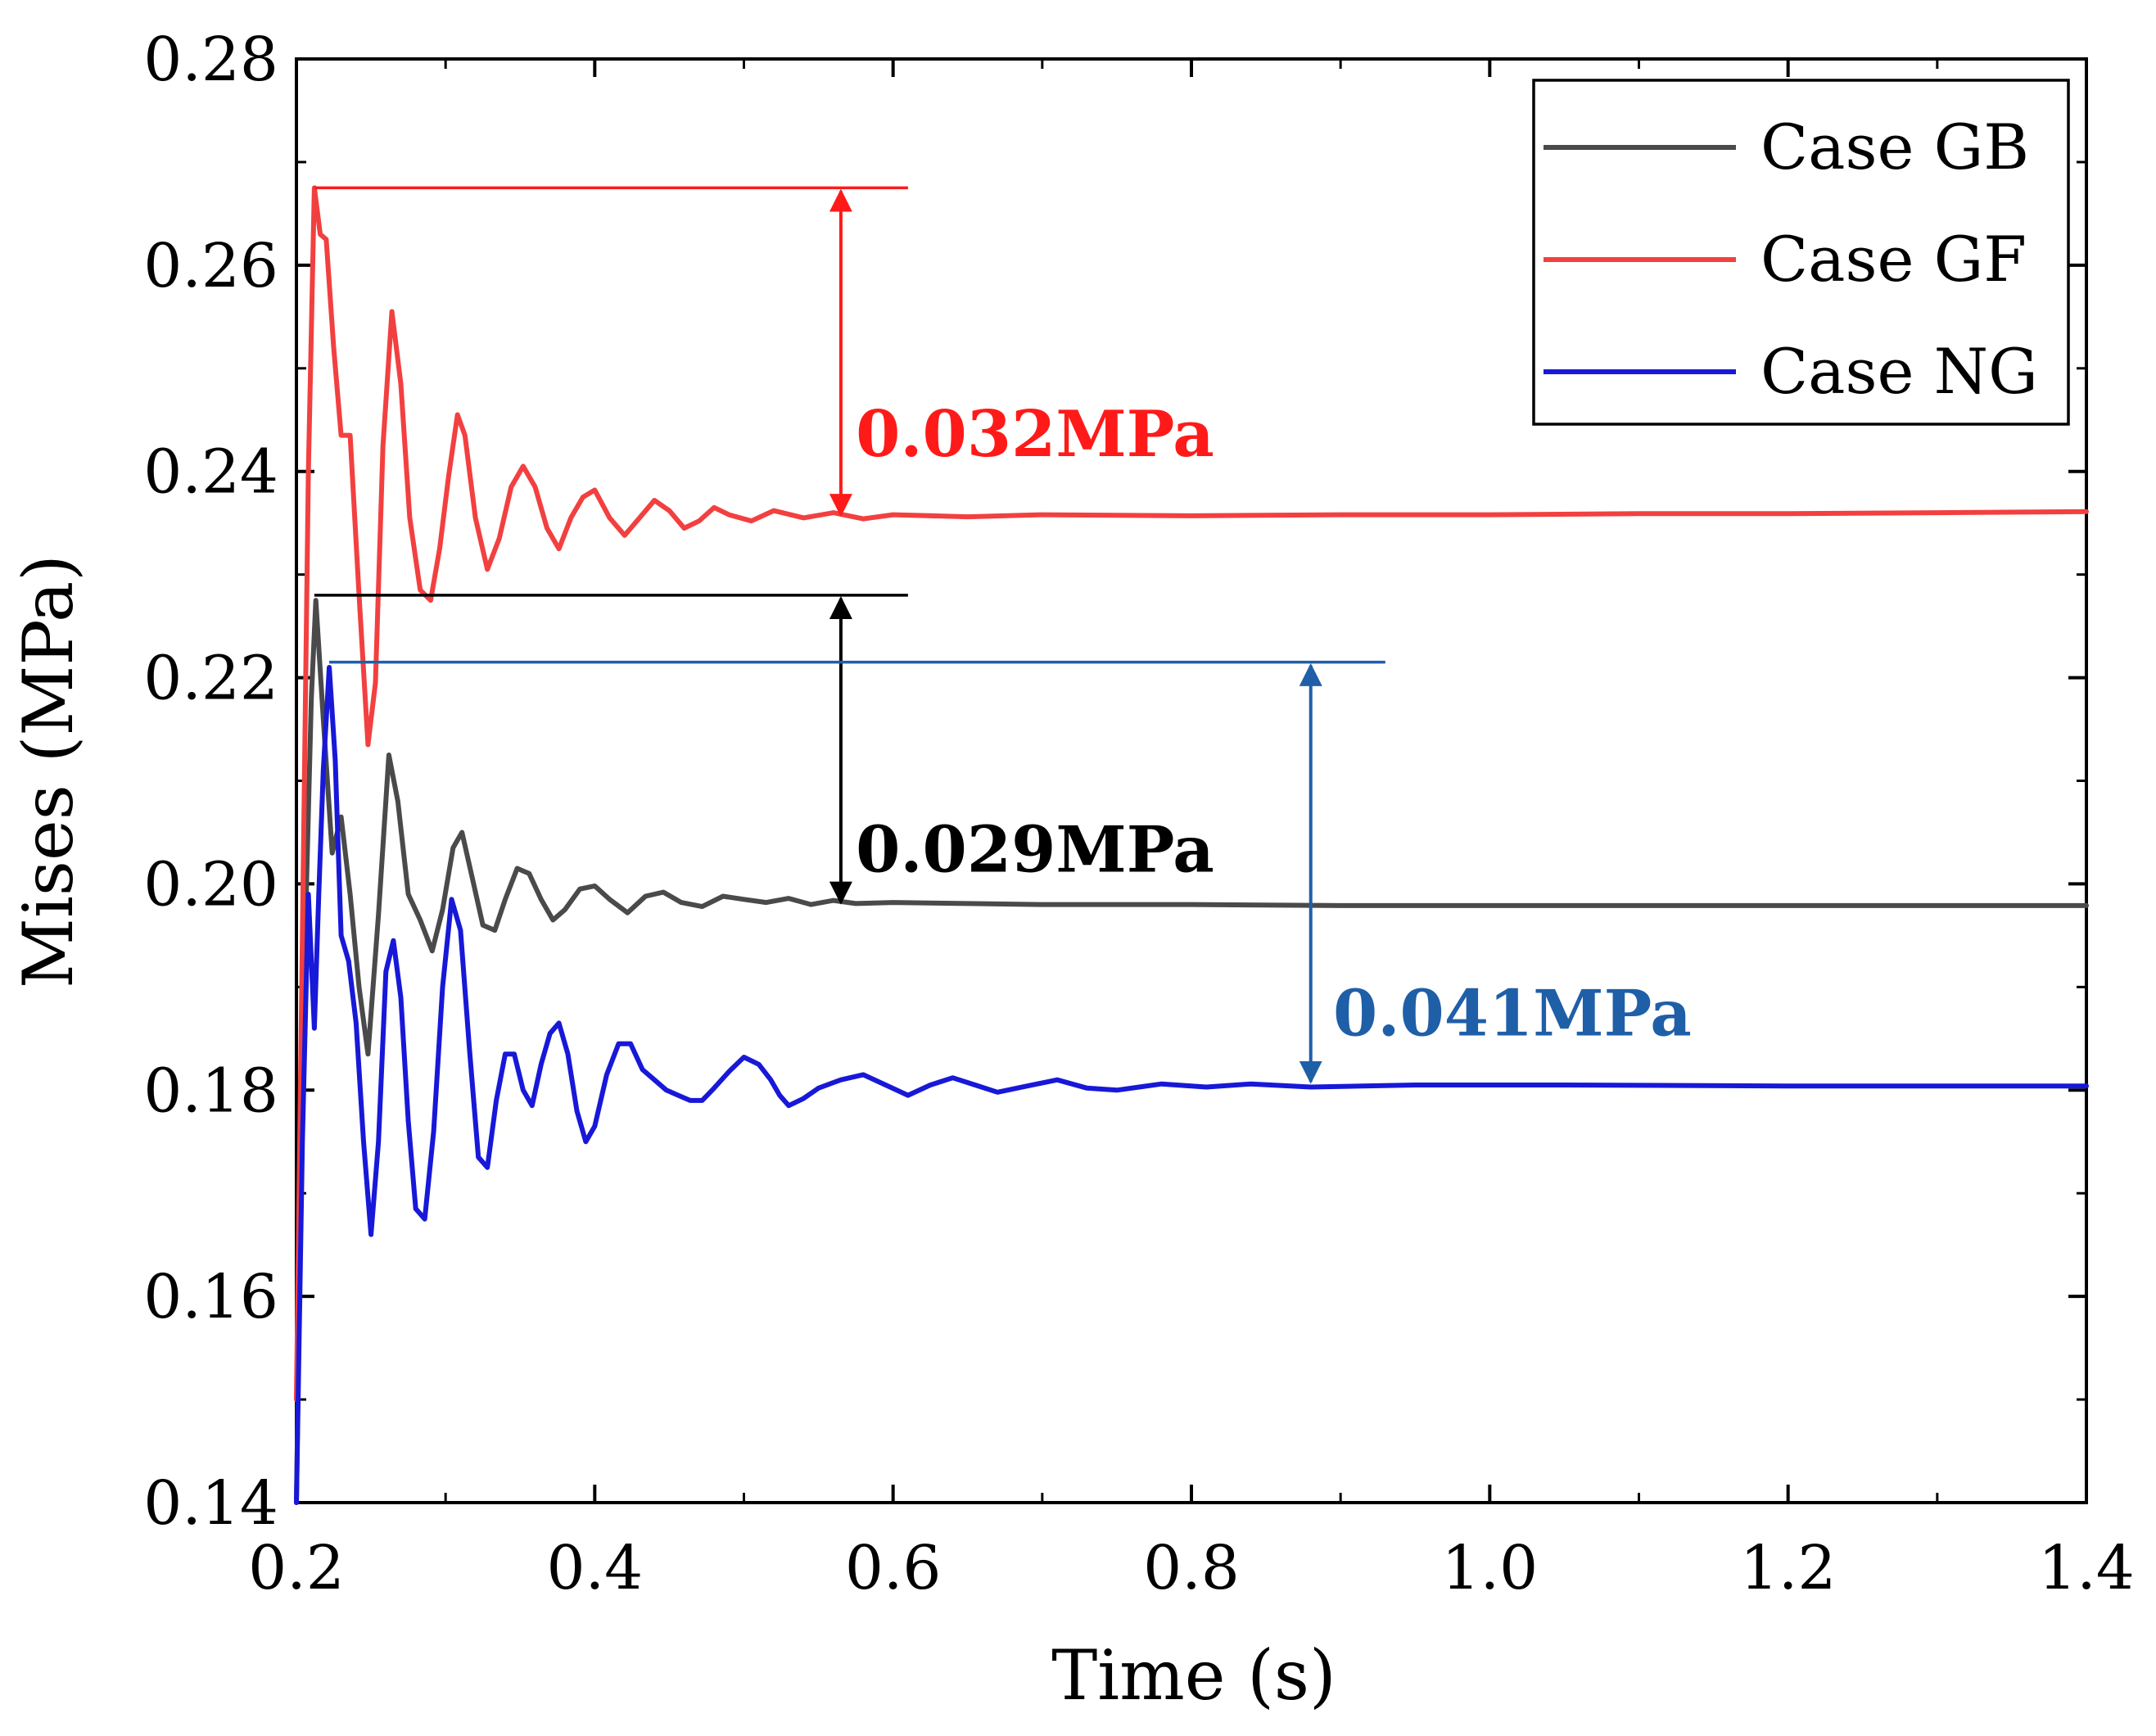 This screenshot has width=2156, height=1736. I want to click on x-tick-label: 0.4, so click(594, 1568).